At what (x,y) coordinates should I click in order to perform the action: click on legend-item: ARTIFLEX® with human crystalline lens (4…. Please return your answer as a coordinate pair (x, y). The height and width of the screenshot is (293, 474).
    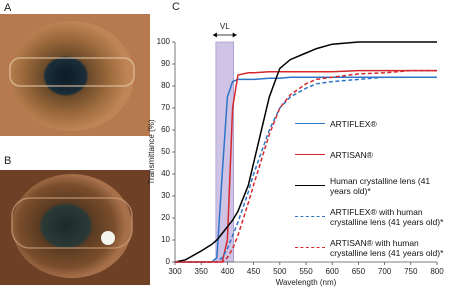
    Looking at the image, I should click on (370, 216).